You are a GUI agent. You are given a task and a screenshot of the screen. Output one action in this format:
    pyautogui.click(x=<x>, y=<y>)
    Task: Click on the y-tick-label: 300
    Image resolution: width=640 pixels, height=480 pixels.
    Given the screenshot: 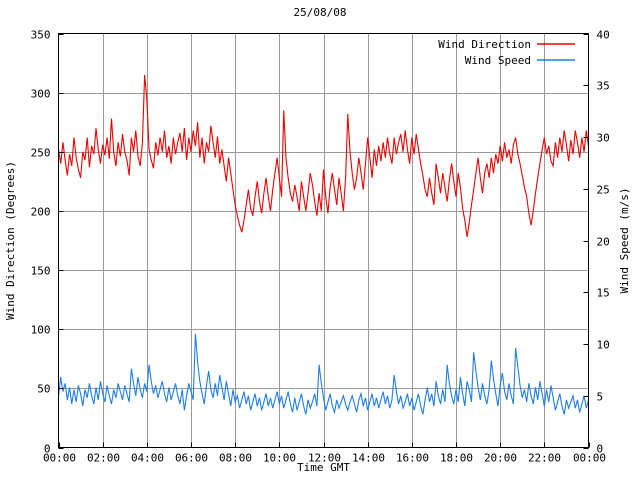 What is the action you would take?
    pyautogui.click(x=41, y=94)
    